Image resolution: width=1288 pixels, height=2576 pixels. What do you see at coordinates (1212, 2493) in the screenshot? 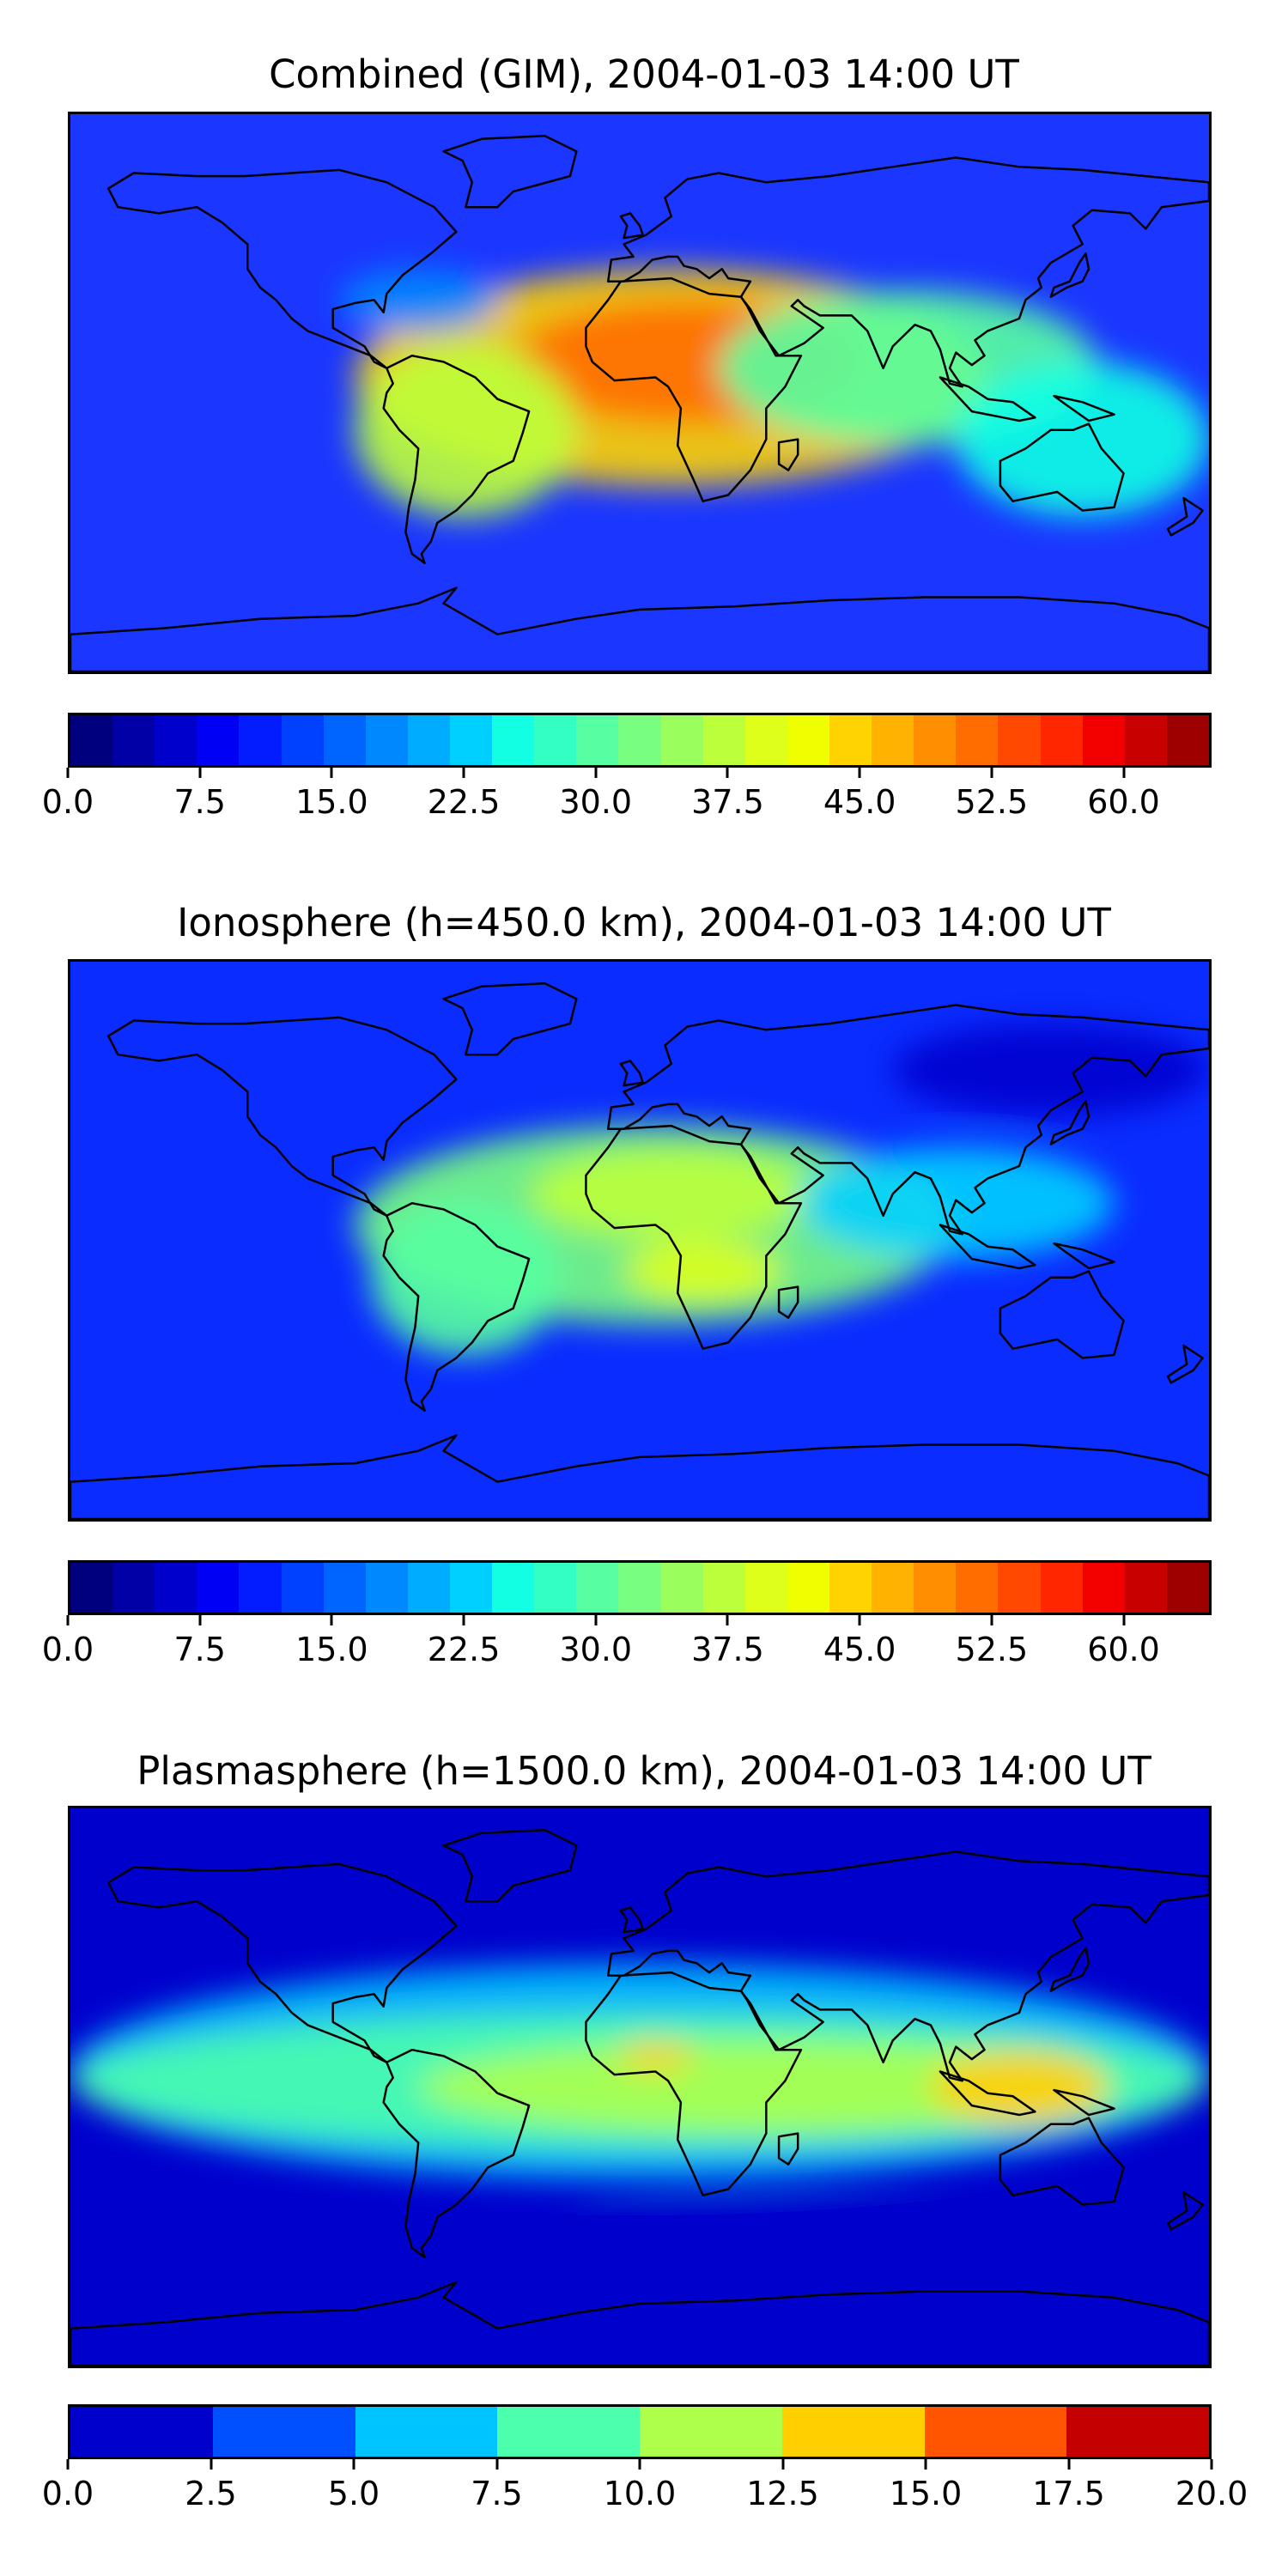
I see `colorbar-tick-label: 20.0` at bounding box center [1212, 2493].